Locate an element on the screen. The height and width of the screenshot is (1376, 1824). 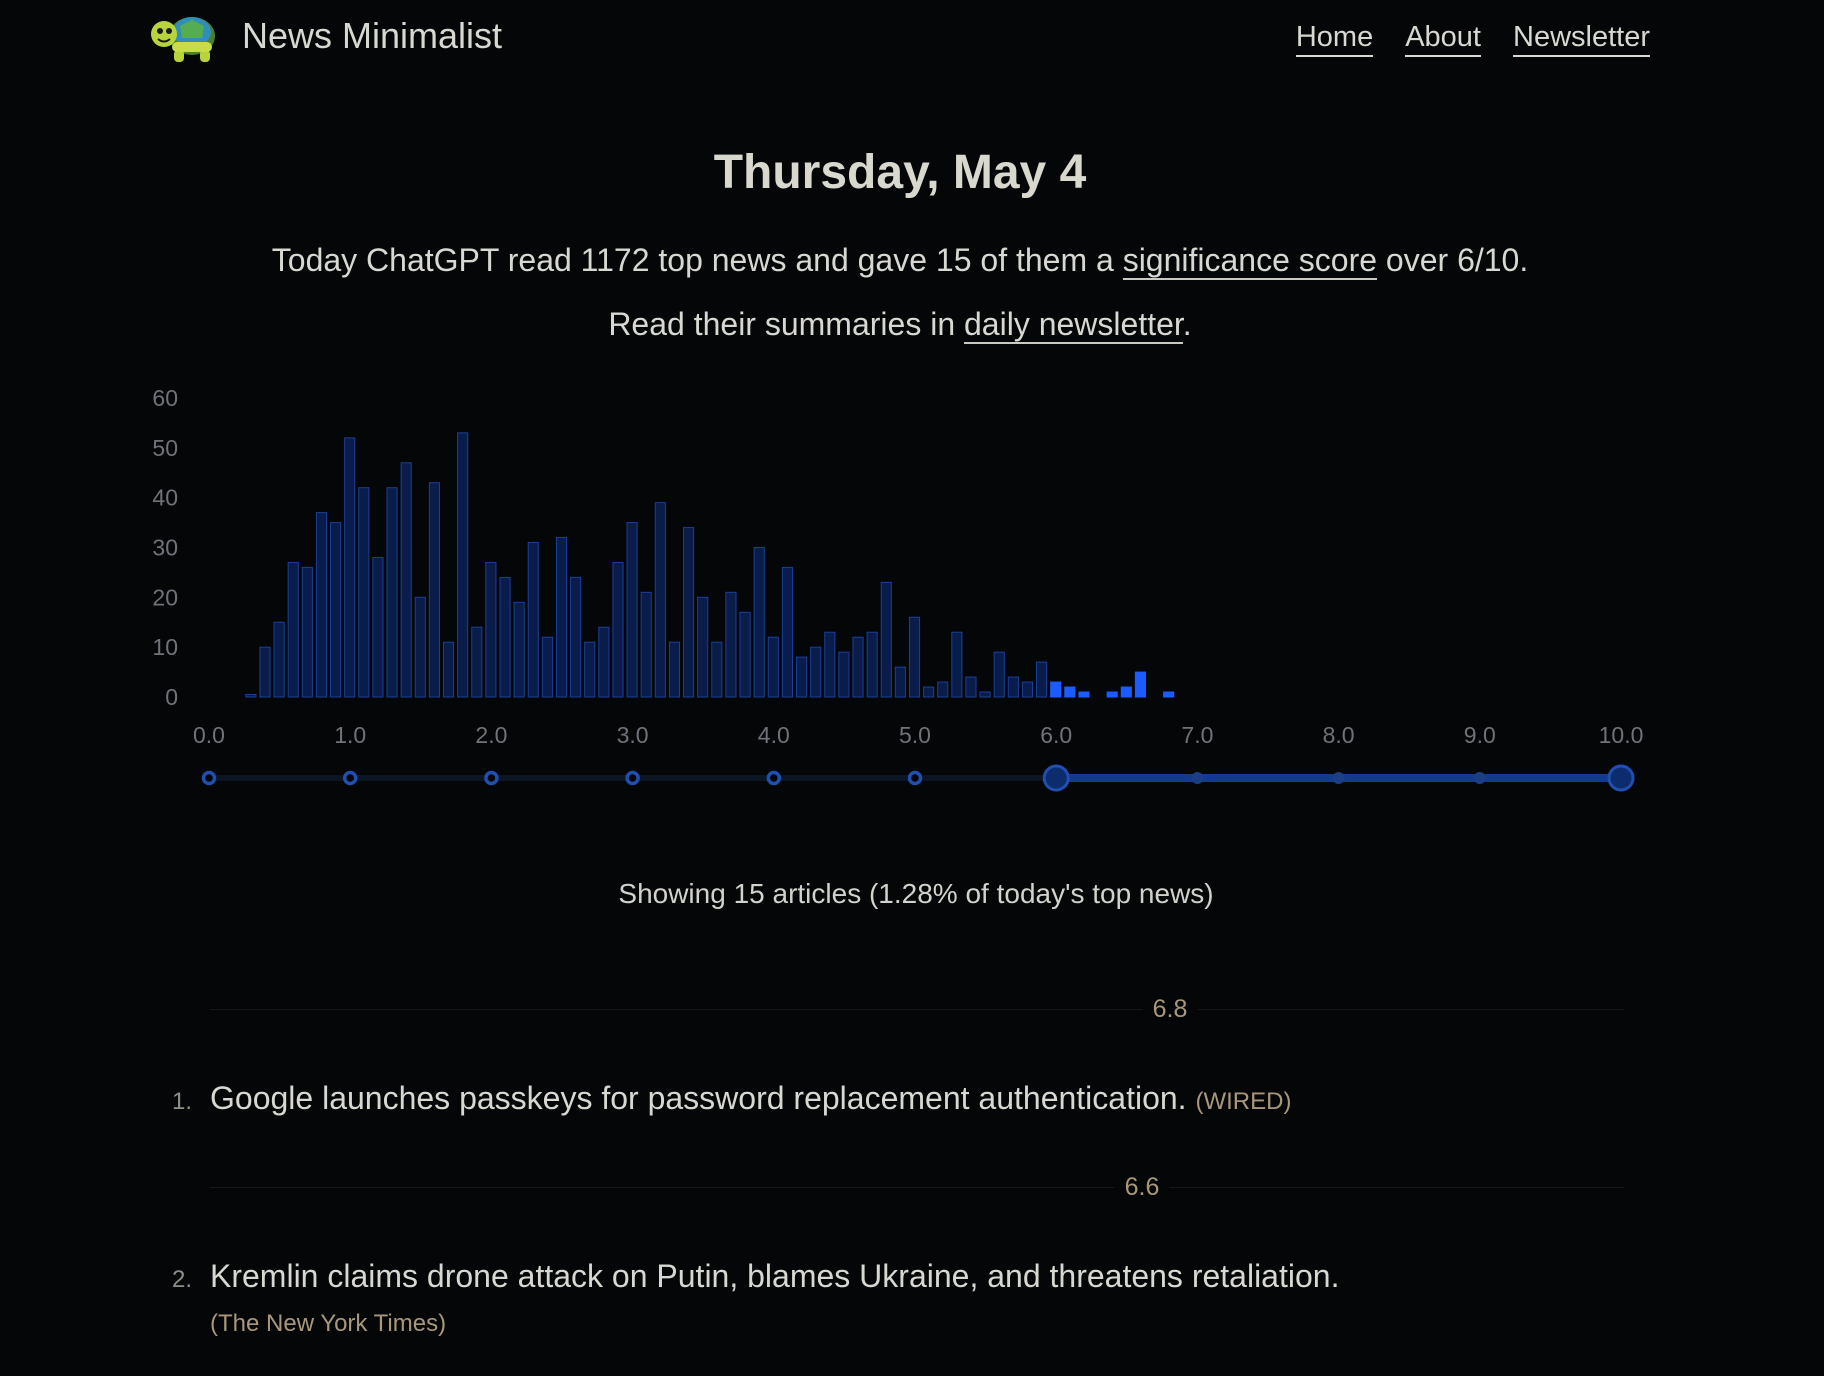
main-nav: Home About Newsletter is located at coordinates (1472, 38).